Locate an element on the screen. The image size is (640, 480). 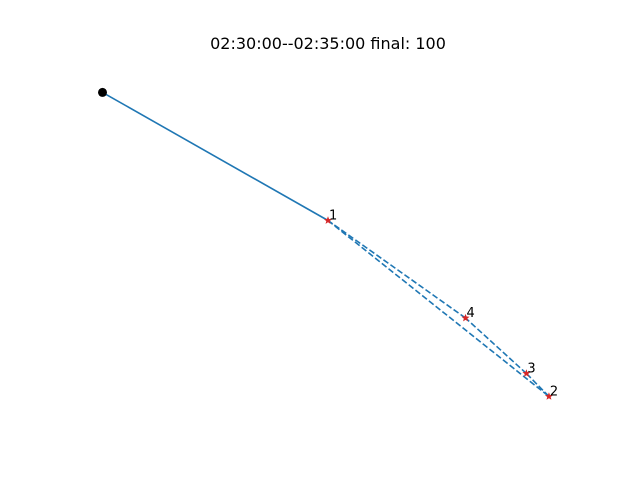
start-point-marker is located at coordinates (102, 92).